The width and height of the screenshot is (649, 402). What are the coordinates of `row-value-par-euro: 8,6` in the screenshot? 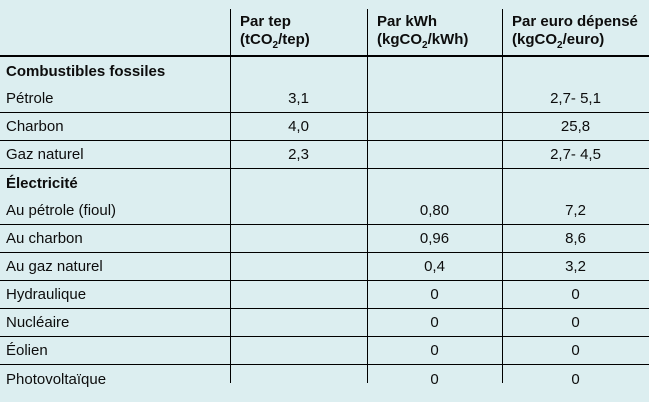 It's located at (575, 238).